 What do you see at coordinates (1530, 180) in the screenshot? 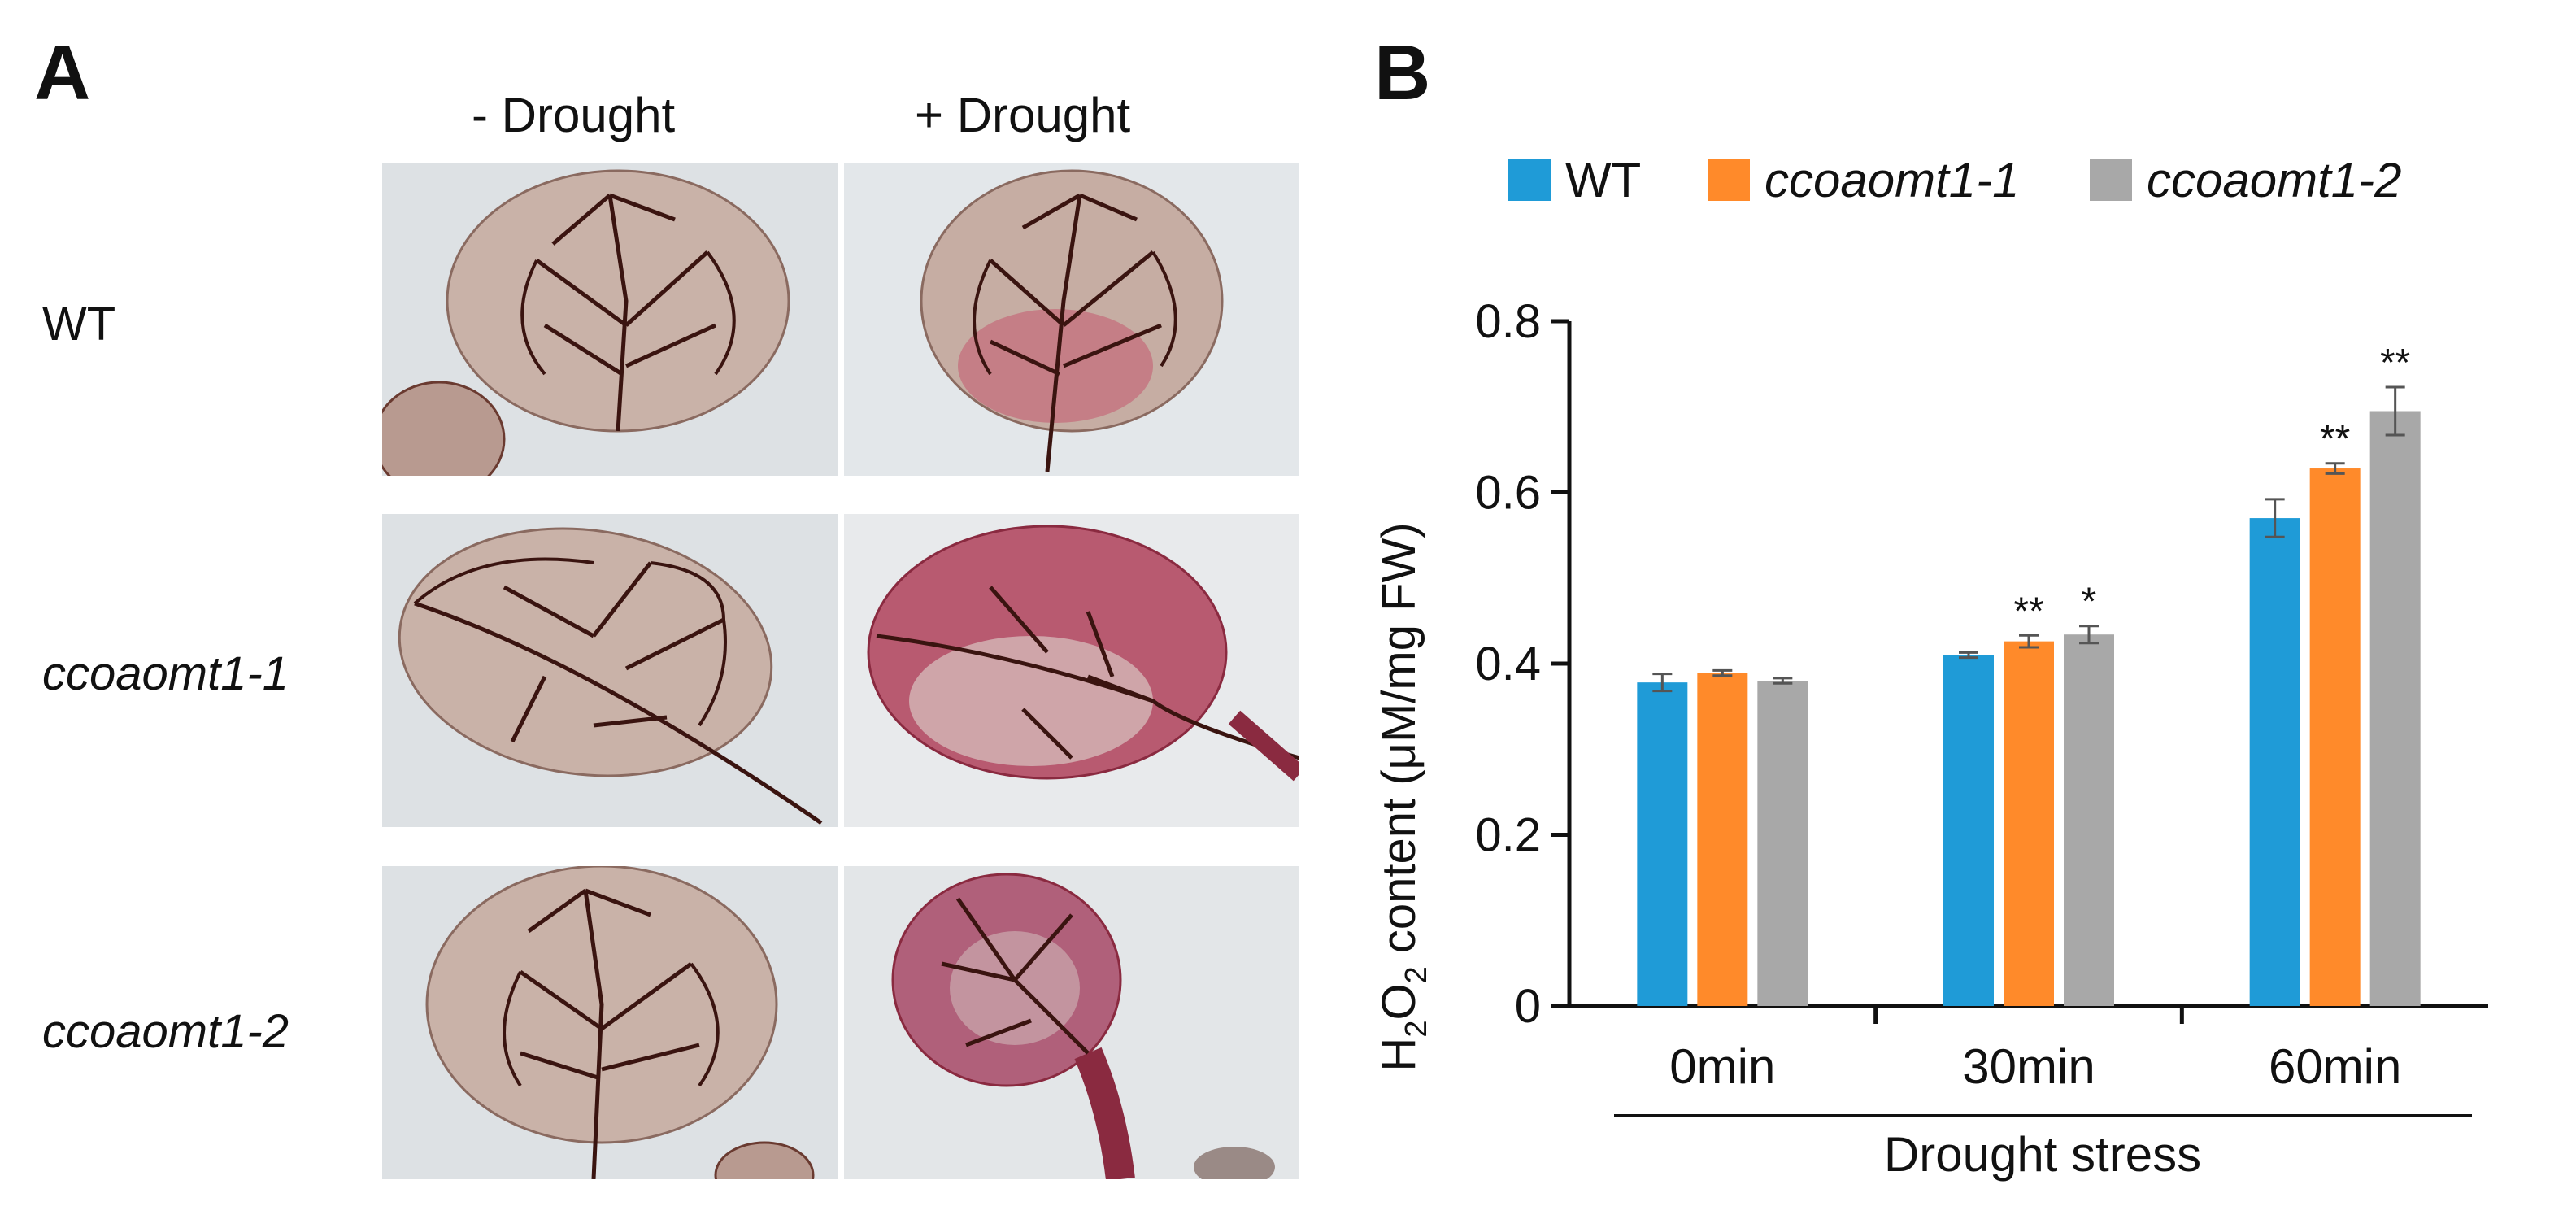
I see `legend-swatch-wt` at bounding box center [1530, 180].